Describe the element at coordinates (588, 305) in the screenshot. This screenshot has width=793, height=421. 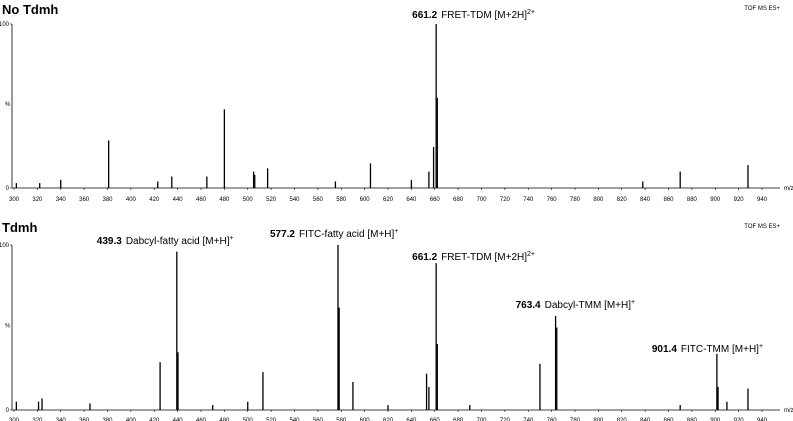
I see `annotation-text: Dabcyl-TMM [M+H]` at that location.